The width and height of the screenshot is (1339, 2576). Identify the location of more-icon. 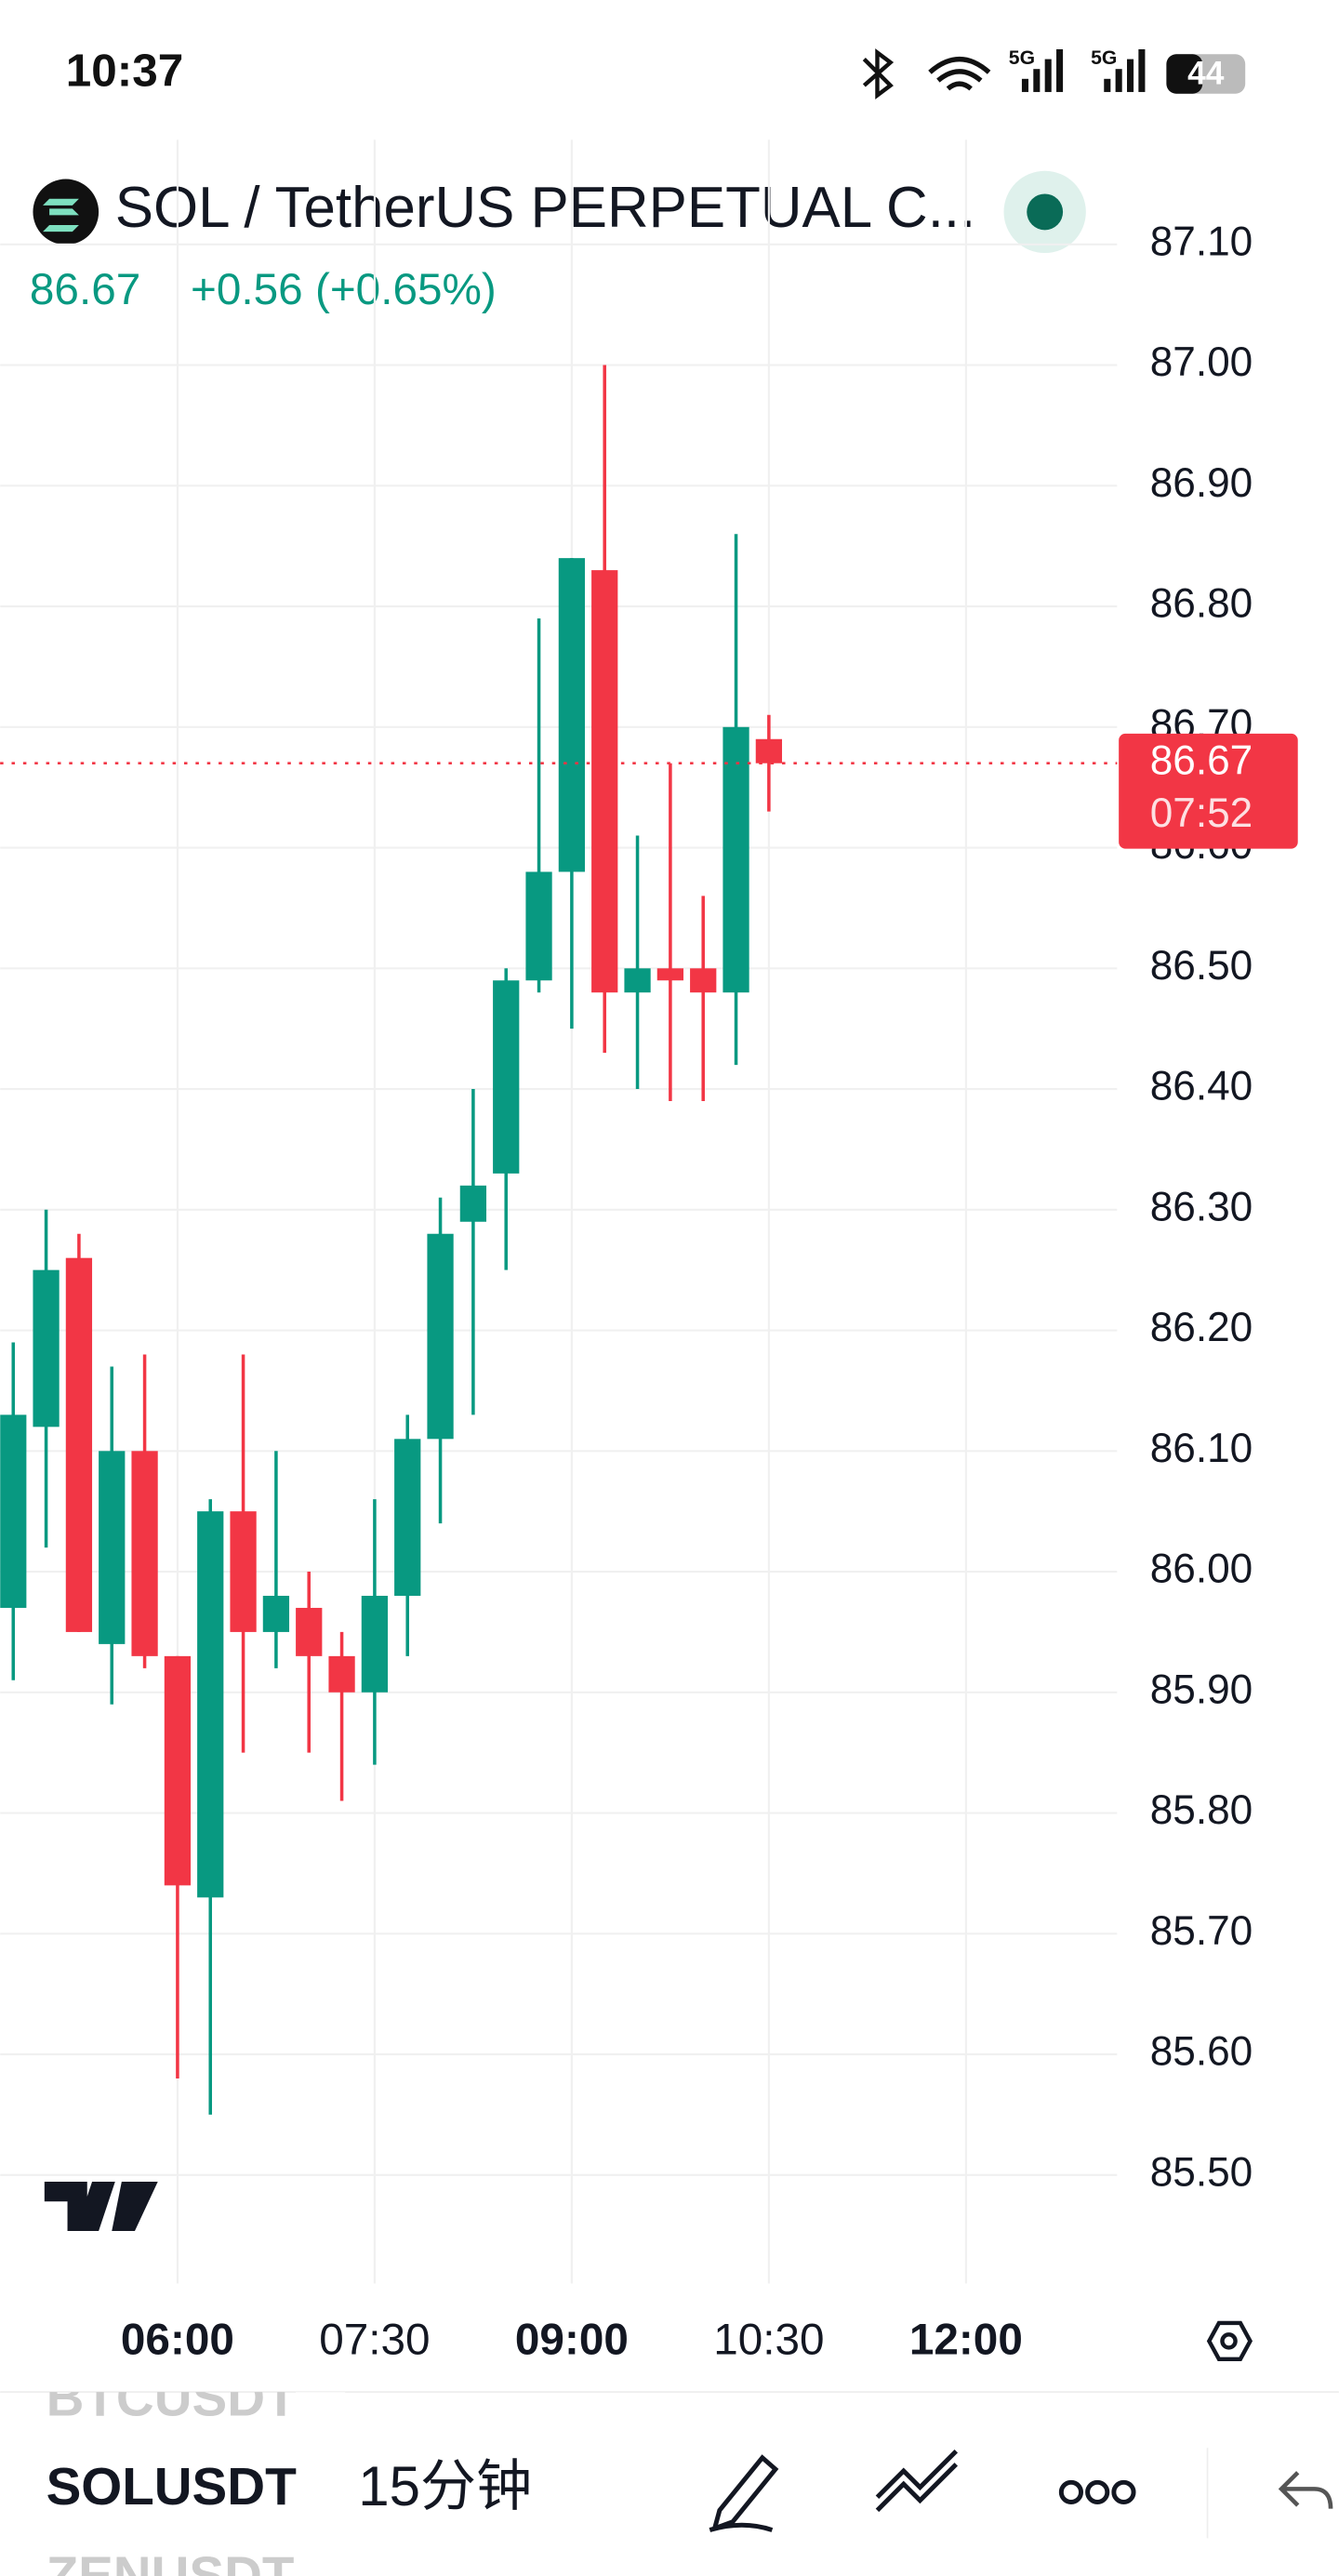
(1097, 2491).